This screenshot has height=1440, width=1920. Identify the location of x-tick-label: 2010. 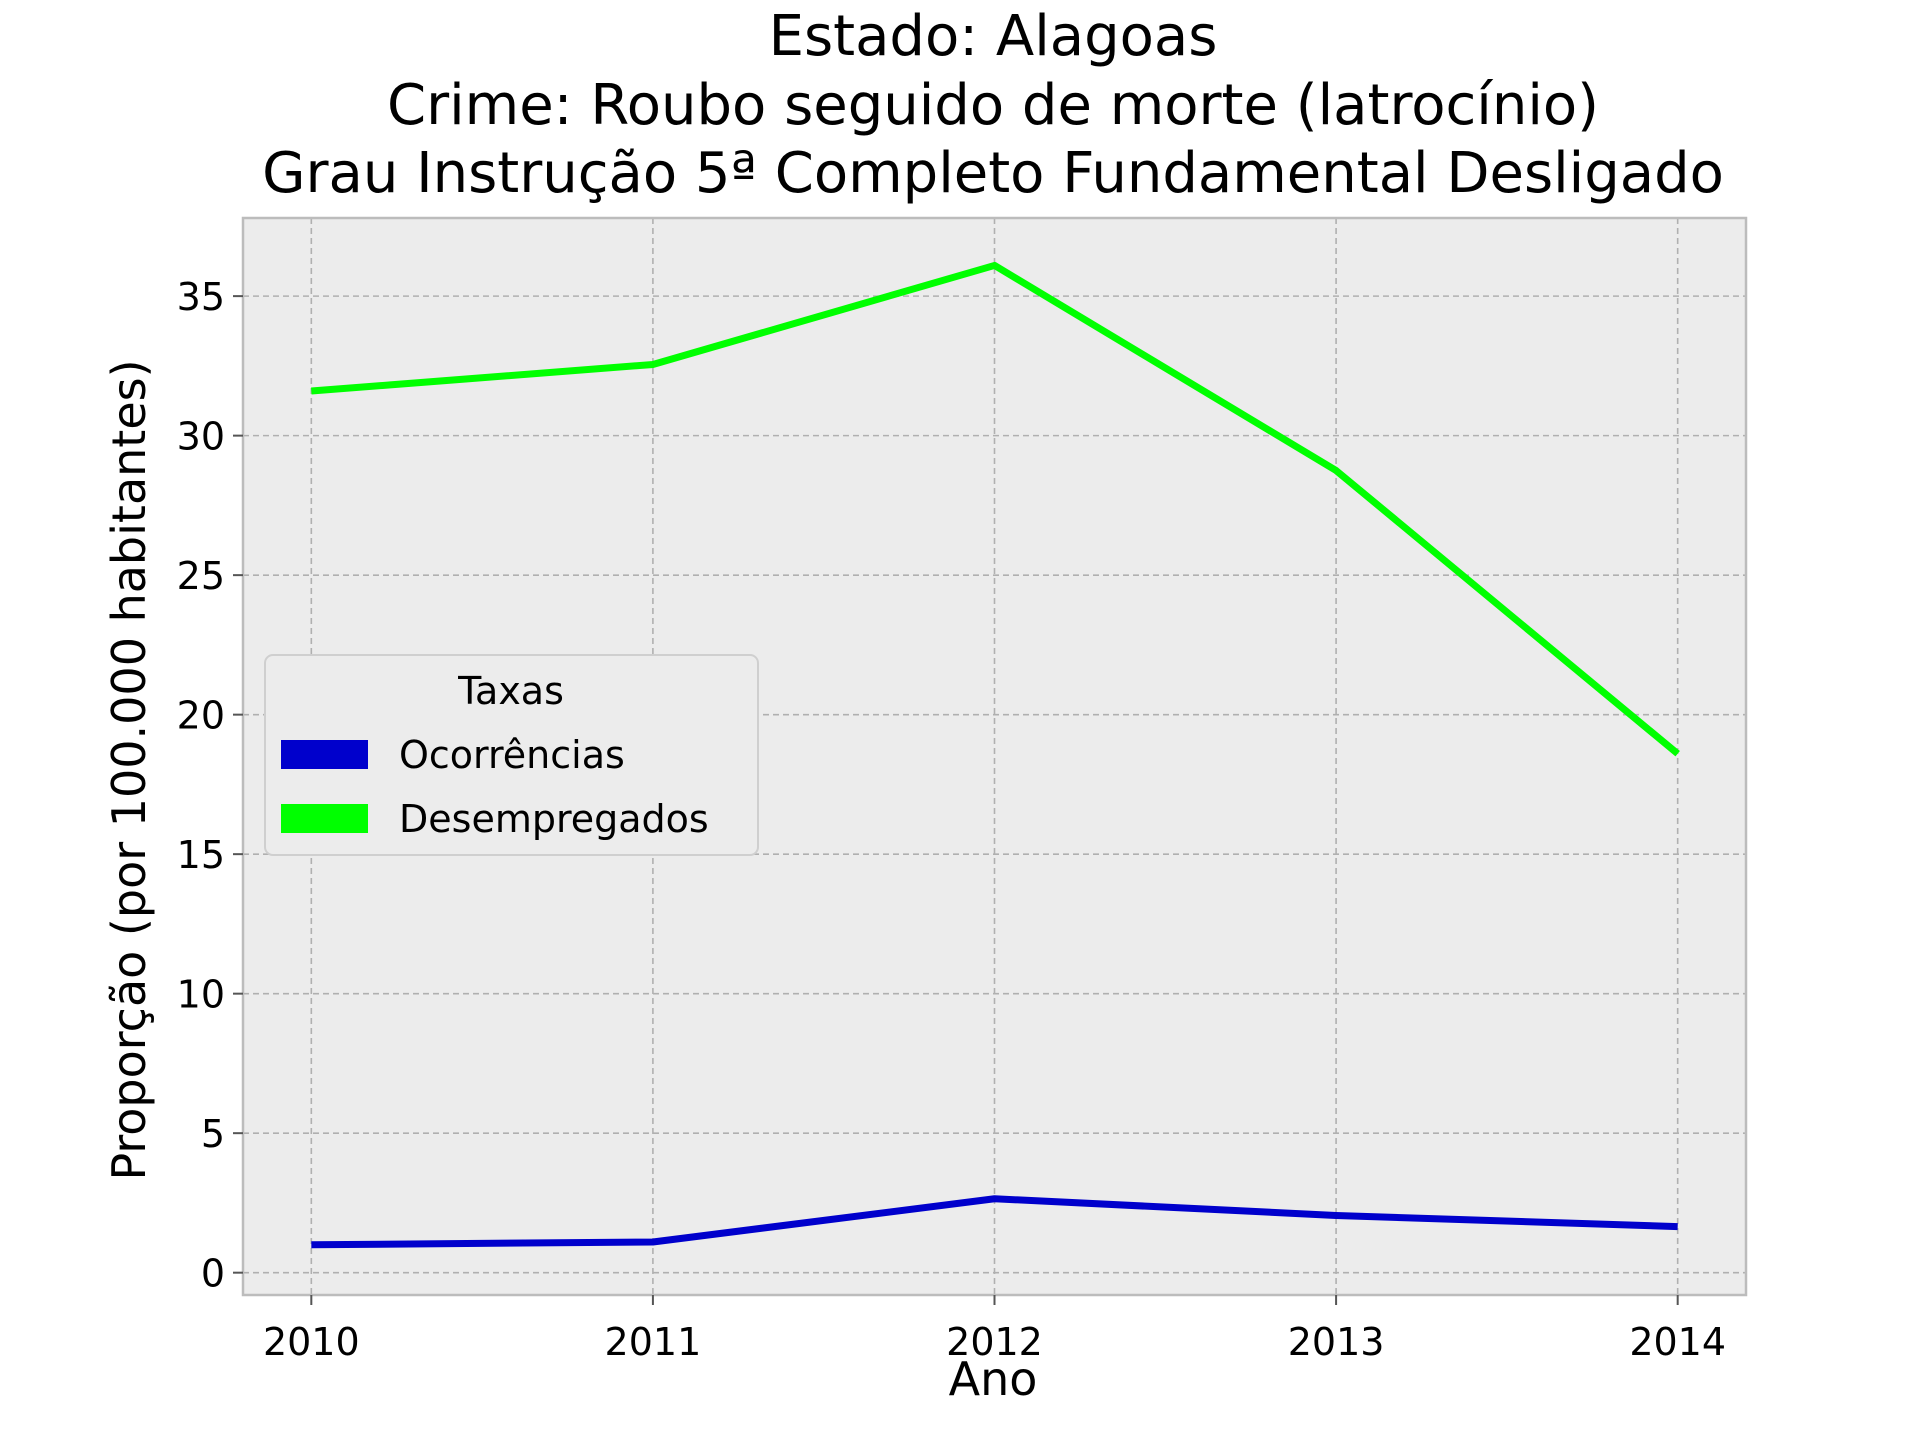
(311, 1342).